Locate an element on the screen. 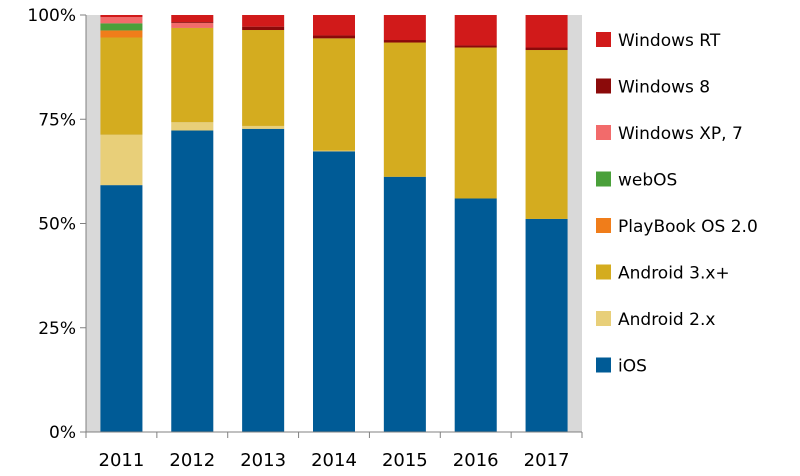  bar-segment-android-2-x-2012 is located at coordinates (192, 126).